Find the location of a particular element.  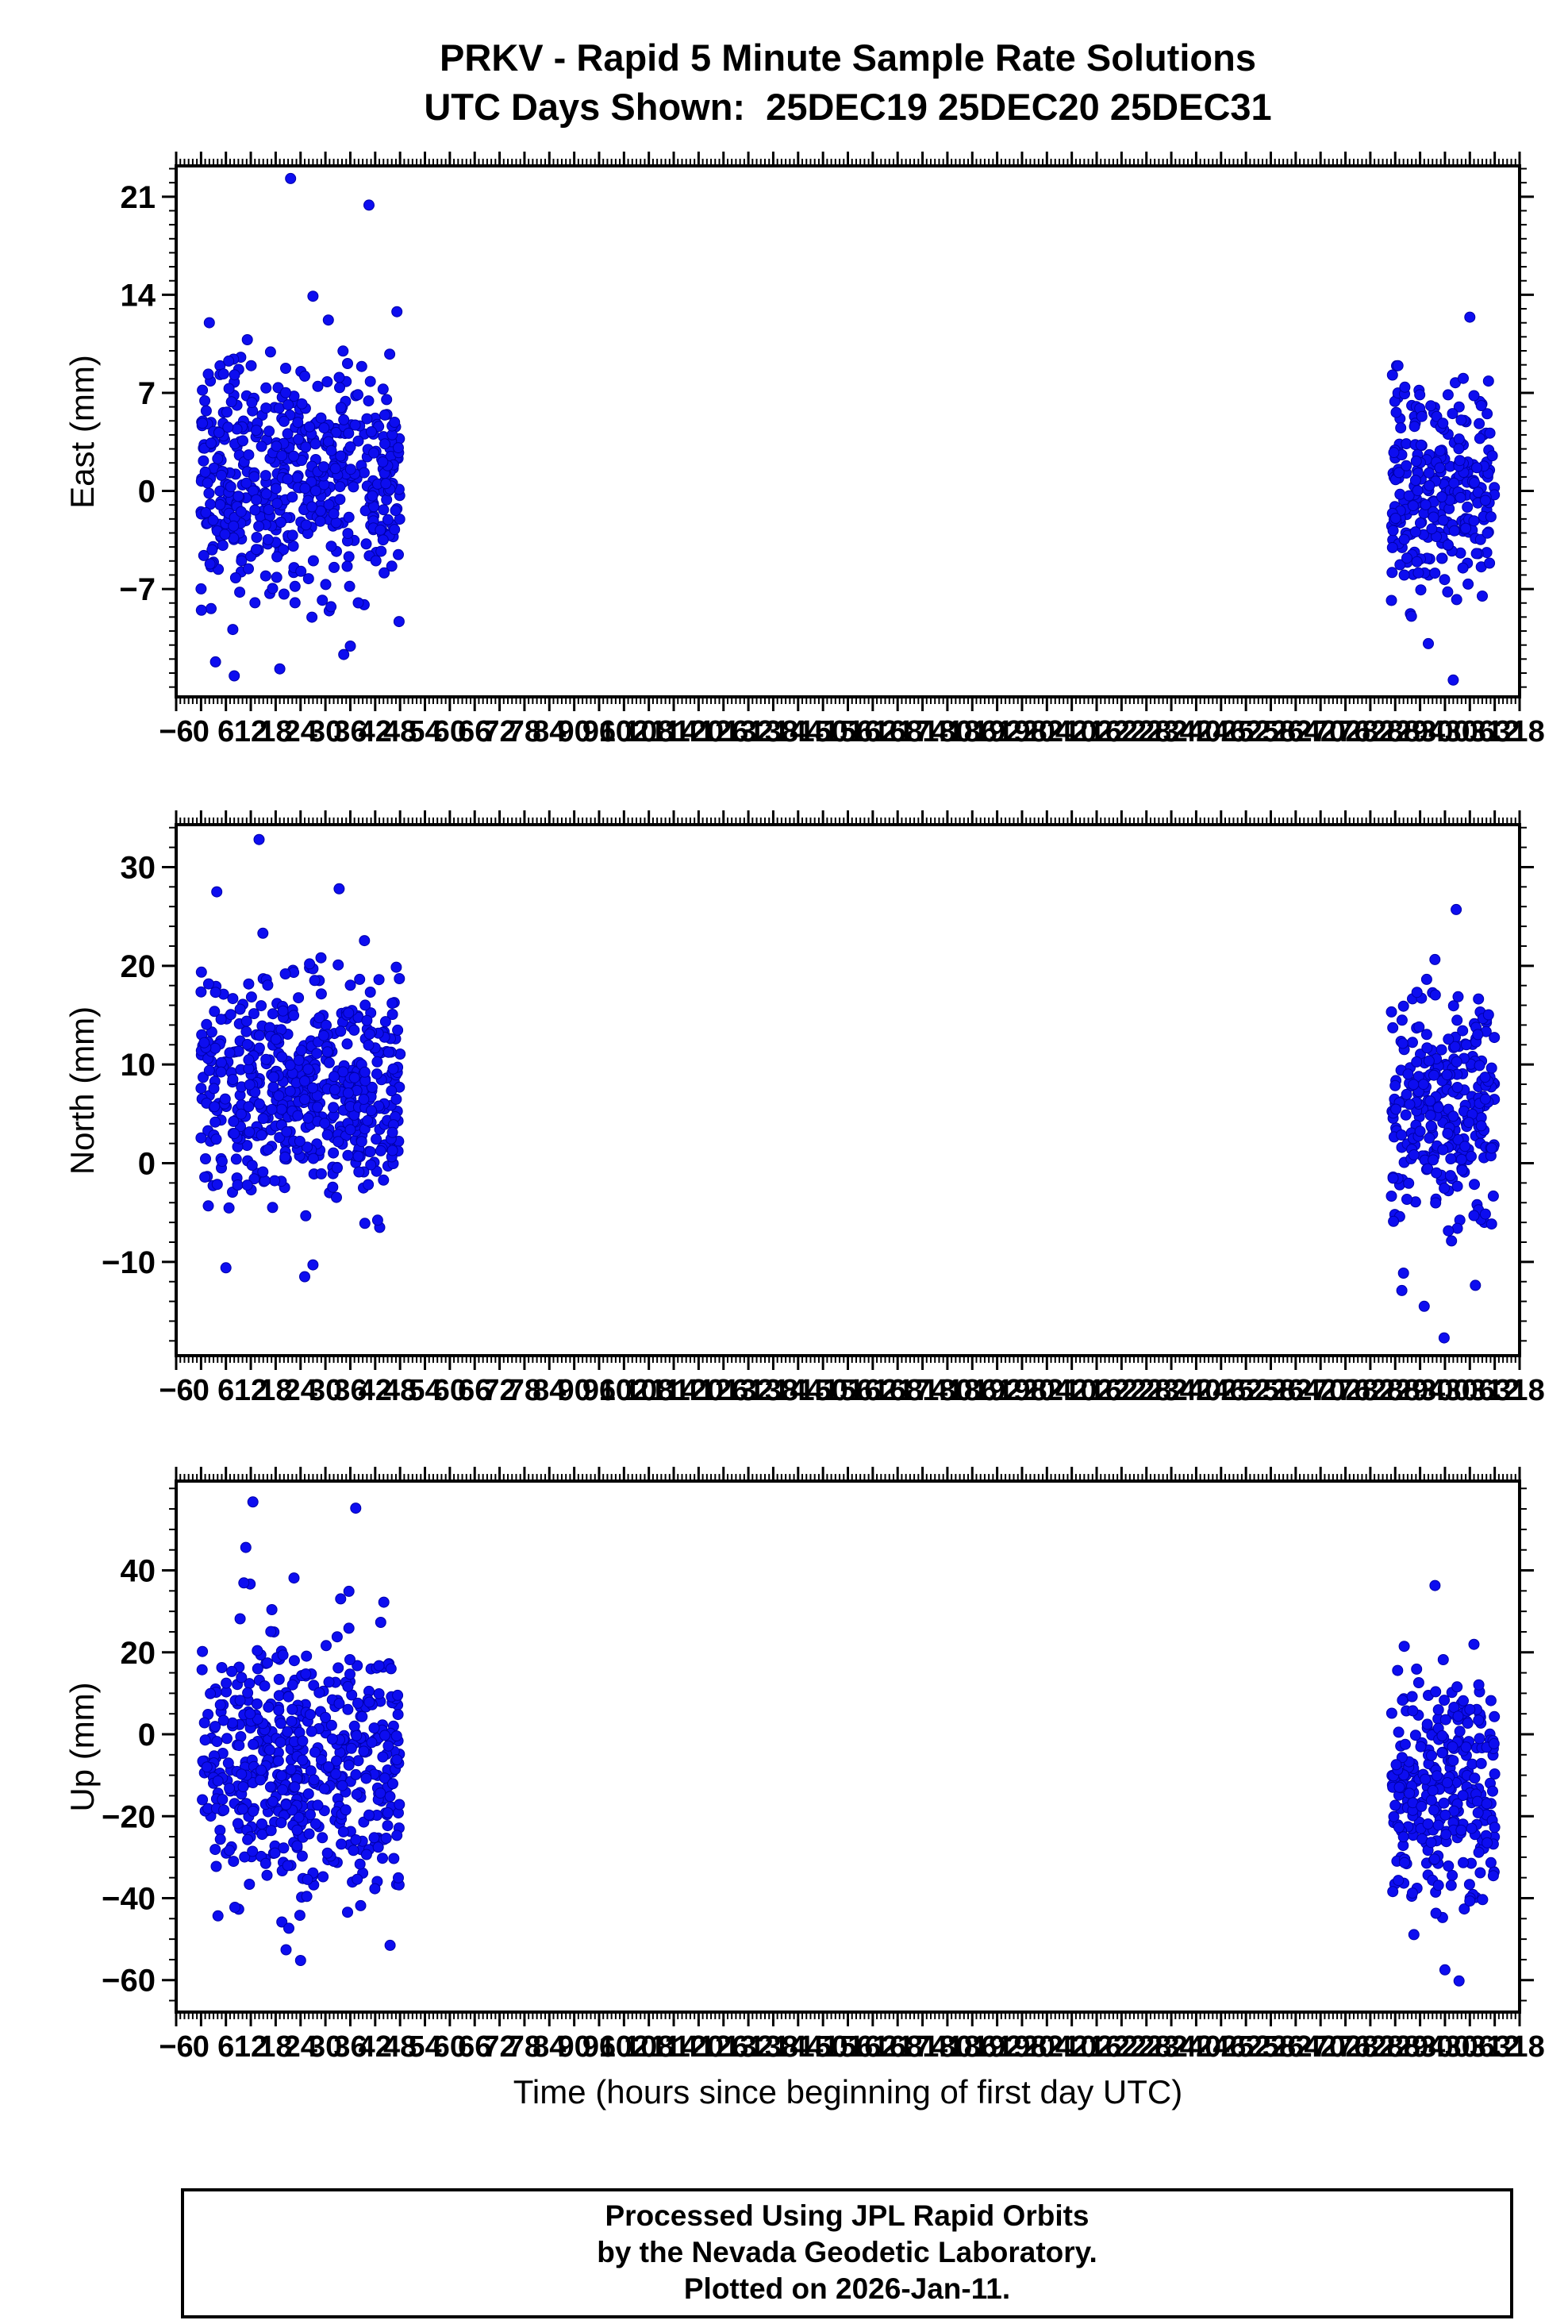

svg-text: 102 is located at coordinates (624, 731).